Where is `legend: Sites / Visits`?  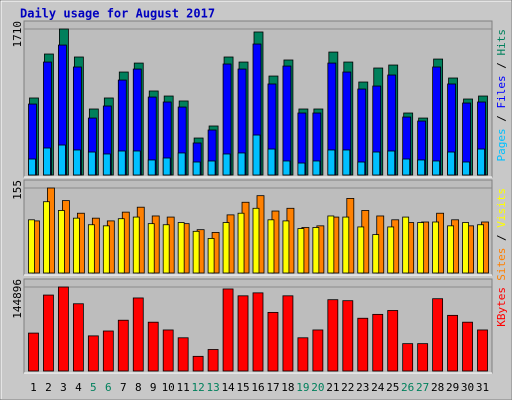
legend: Sites / Visits is located at coordinates (501, 234).